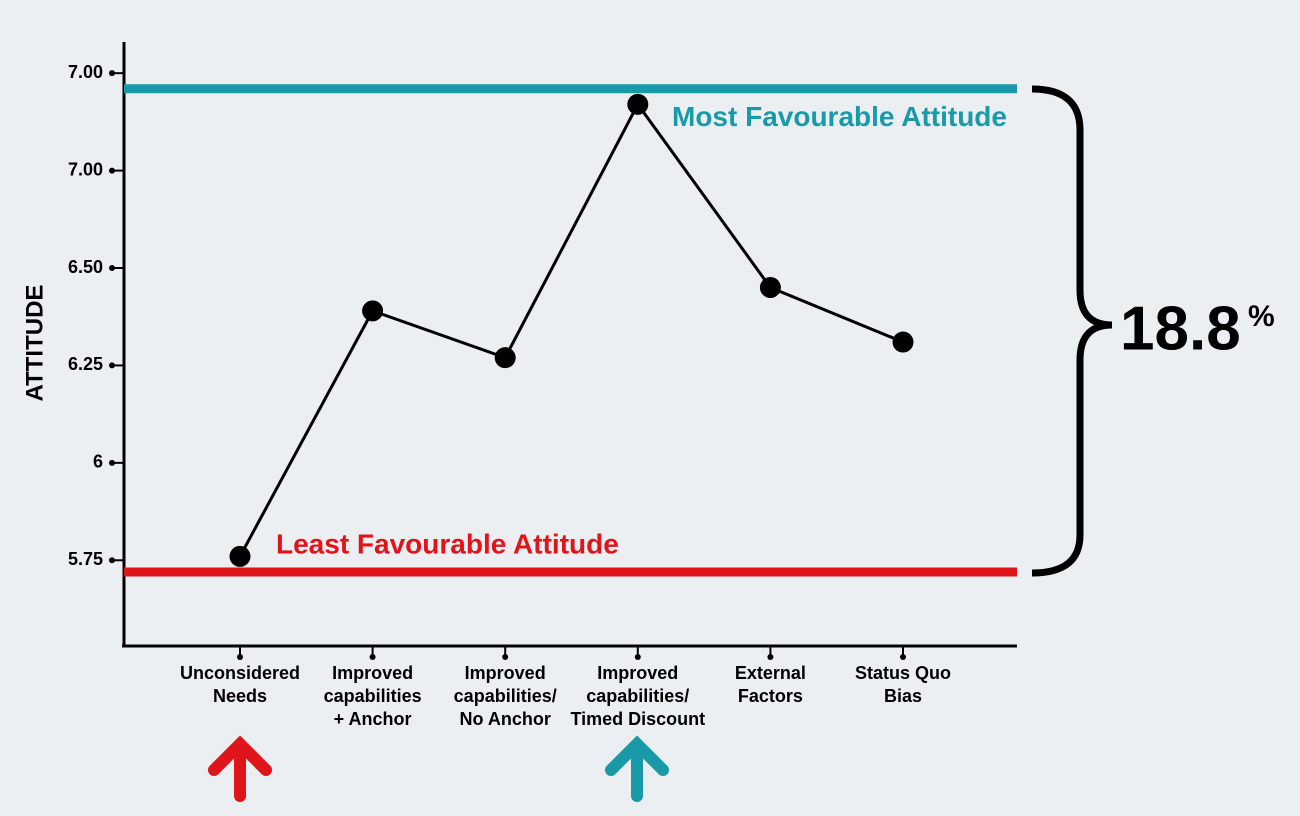 The image size is (1300, 816). I want to click on brace-label-unit: %, so click(1261, 316).